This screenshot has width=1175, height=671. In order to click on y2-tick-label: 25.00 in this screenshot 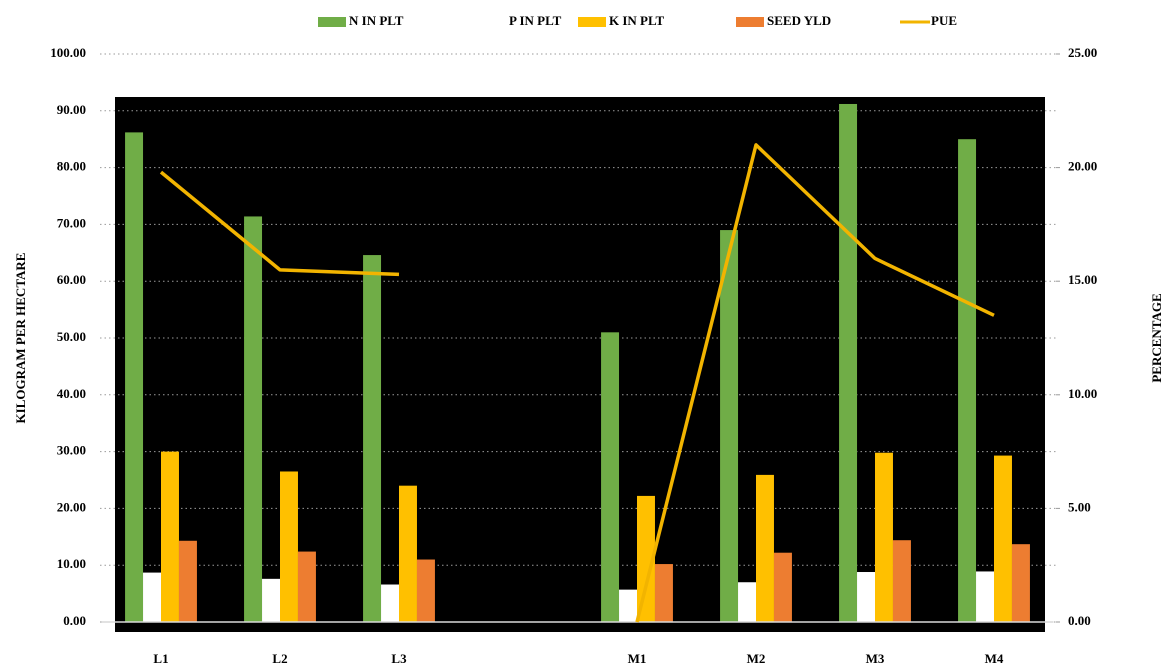, I will do `click(1082, 52)`.